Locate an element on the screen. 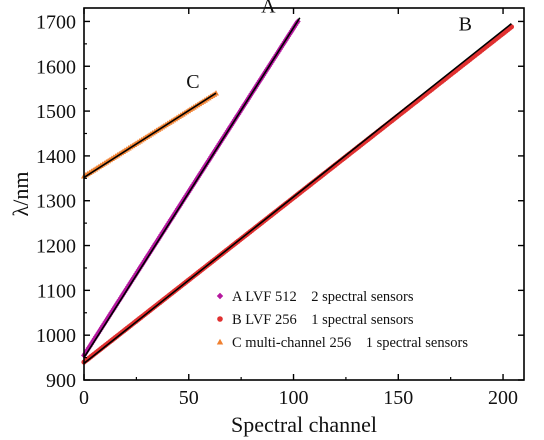 The width and height of the screenshot is (544, 440). x-tick-label: 50 is located at coordinates (189, 398).